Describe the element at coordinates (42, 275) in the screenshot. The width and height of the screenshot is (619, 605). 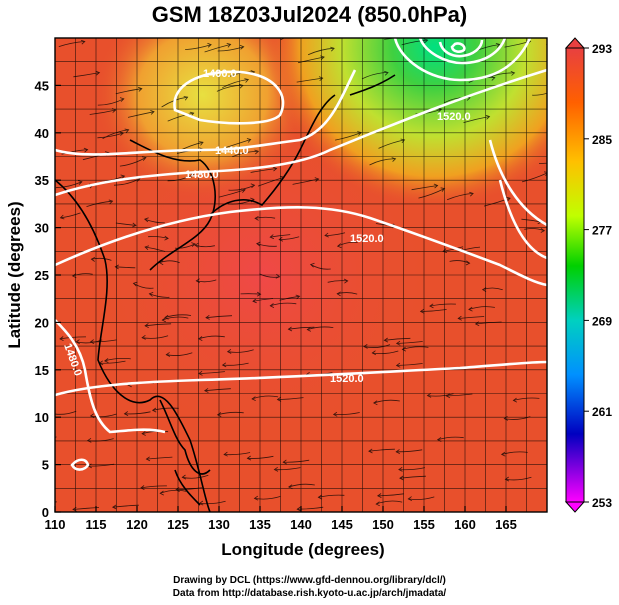
I see `y-tick-label: 25` at that location.